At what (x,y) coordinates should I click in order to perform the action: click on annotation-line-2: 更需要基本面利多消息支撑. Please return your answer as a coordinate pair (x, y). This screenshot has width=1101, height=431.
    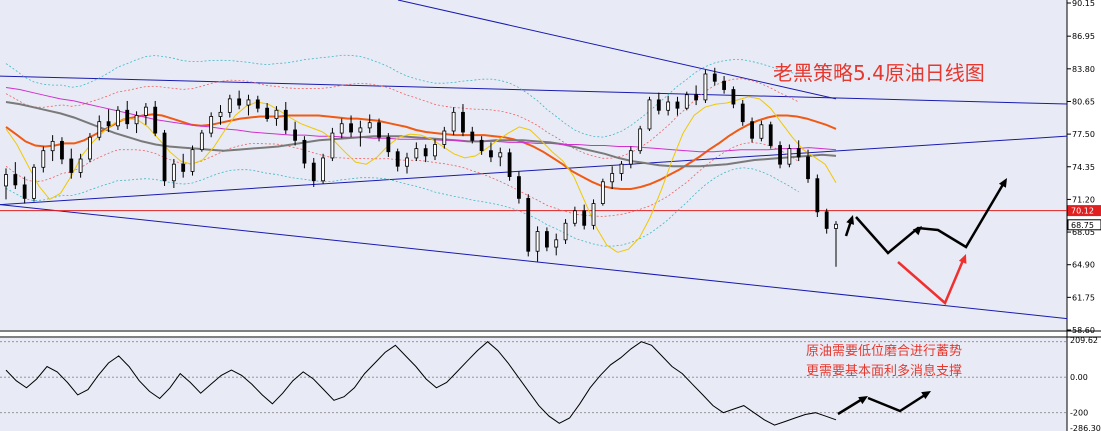
    Looking at the image, I should click on (884, 371).